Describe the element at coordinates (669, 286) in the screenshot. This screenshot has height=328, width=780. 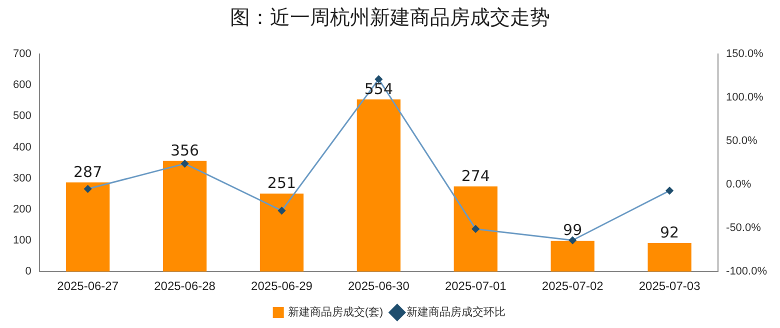
I see `x-tick-label: 2025-07-03` at that location.